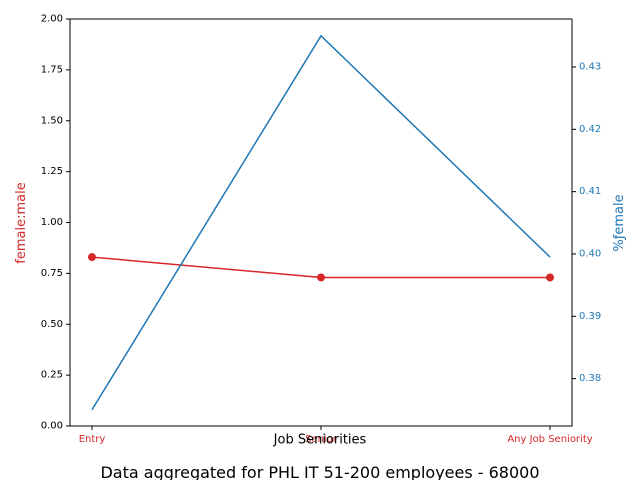 The height and width of the screenshot is (480, 640). I want to click on x-tick-label: Senior, so click(321, 439).